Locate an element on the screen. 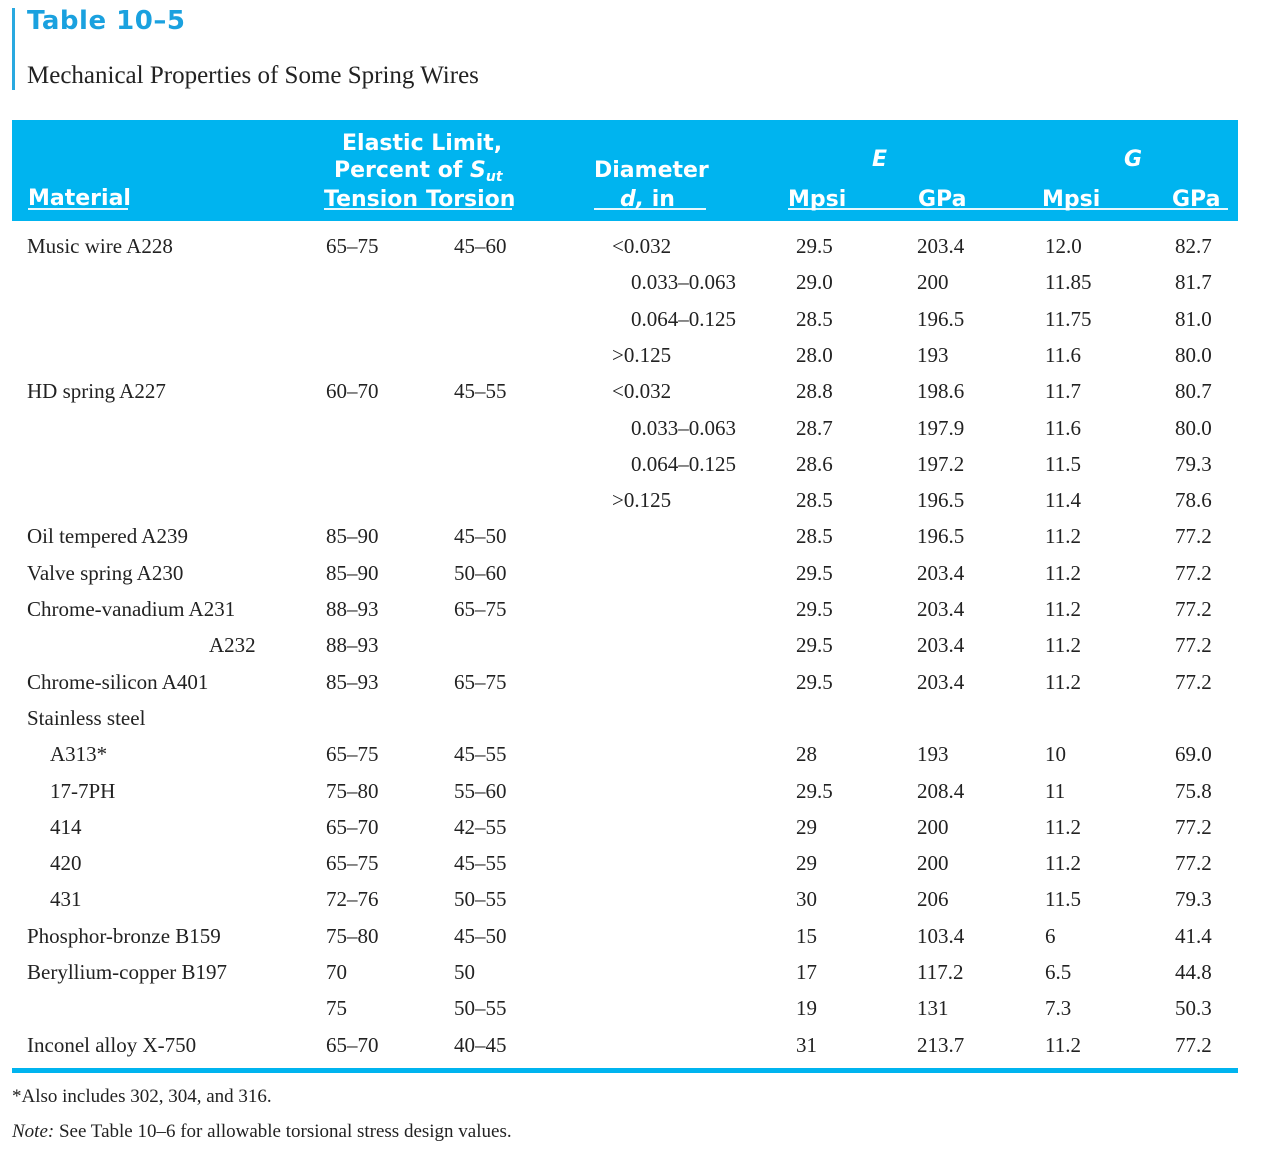  cell-e-gpa: 200 is located at coordinates (933, 282).